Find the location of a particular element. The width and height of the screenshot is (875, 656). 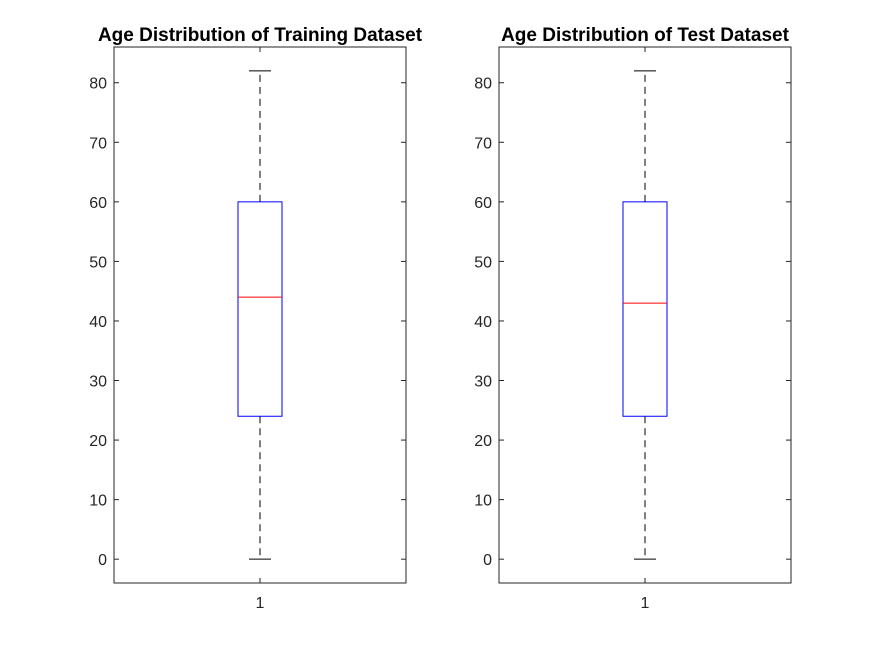

test-chart-title: Age Distribution of Test Dataset is located at coordinates (645, 35).